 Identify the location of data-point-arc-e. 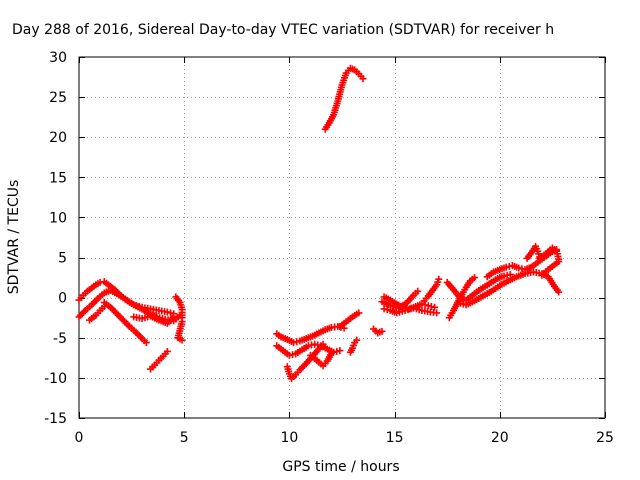
(167, 351).